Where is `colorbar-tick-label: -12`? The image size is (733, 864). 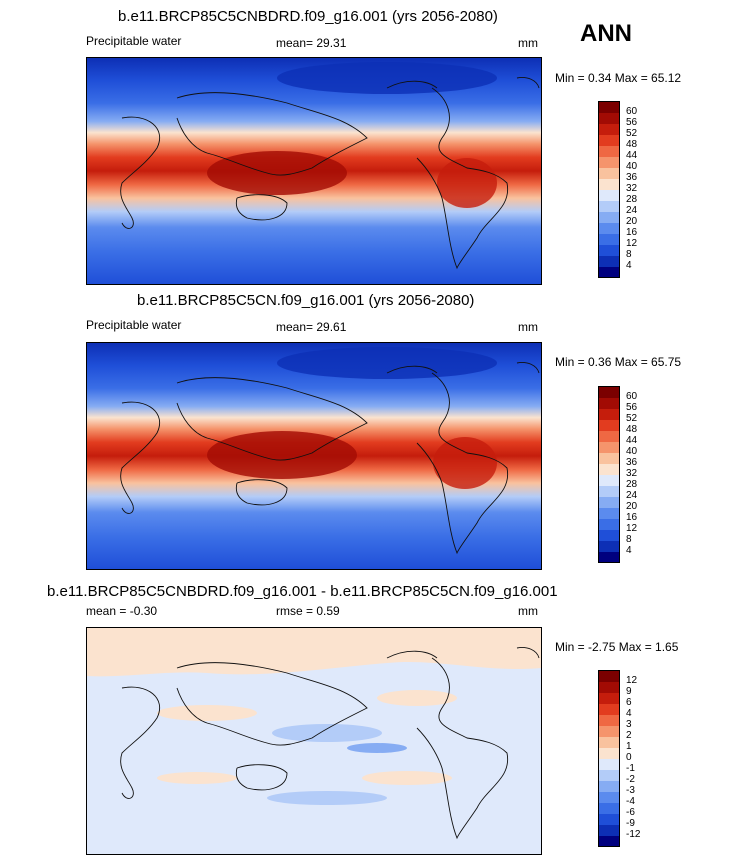 colorbar-tick-label: -12 is located at coordinates (633, 834).